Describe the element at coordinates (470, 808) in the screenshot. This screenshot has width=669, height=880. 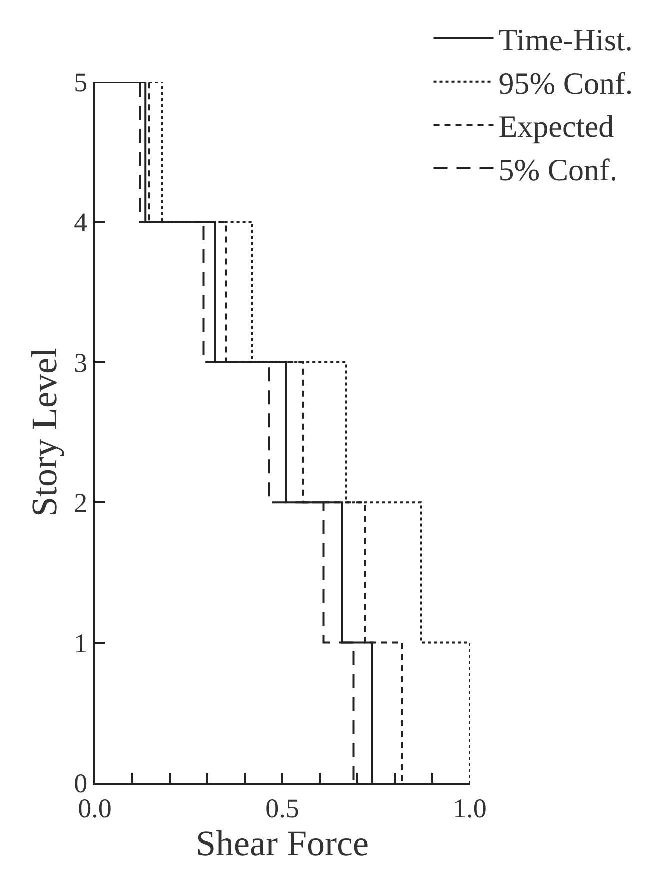
I see `x-tick-label: 1.0` at that location.